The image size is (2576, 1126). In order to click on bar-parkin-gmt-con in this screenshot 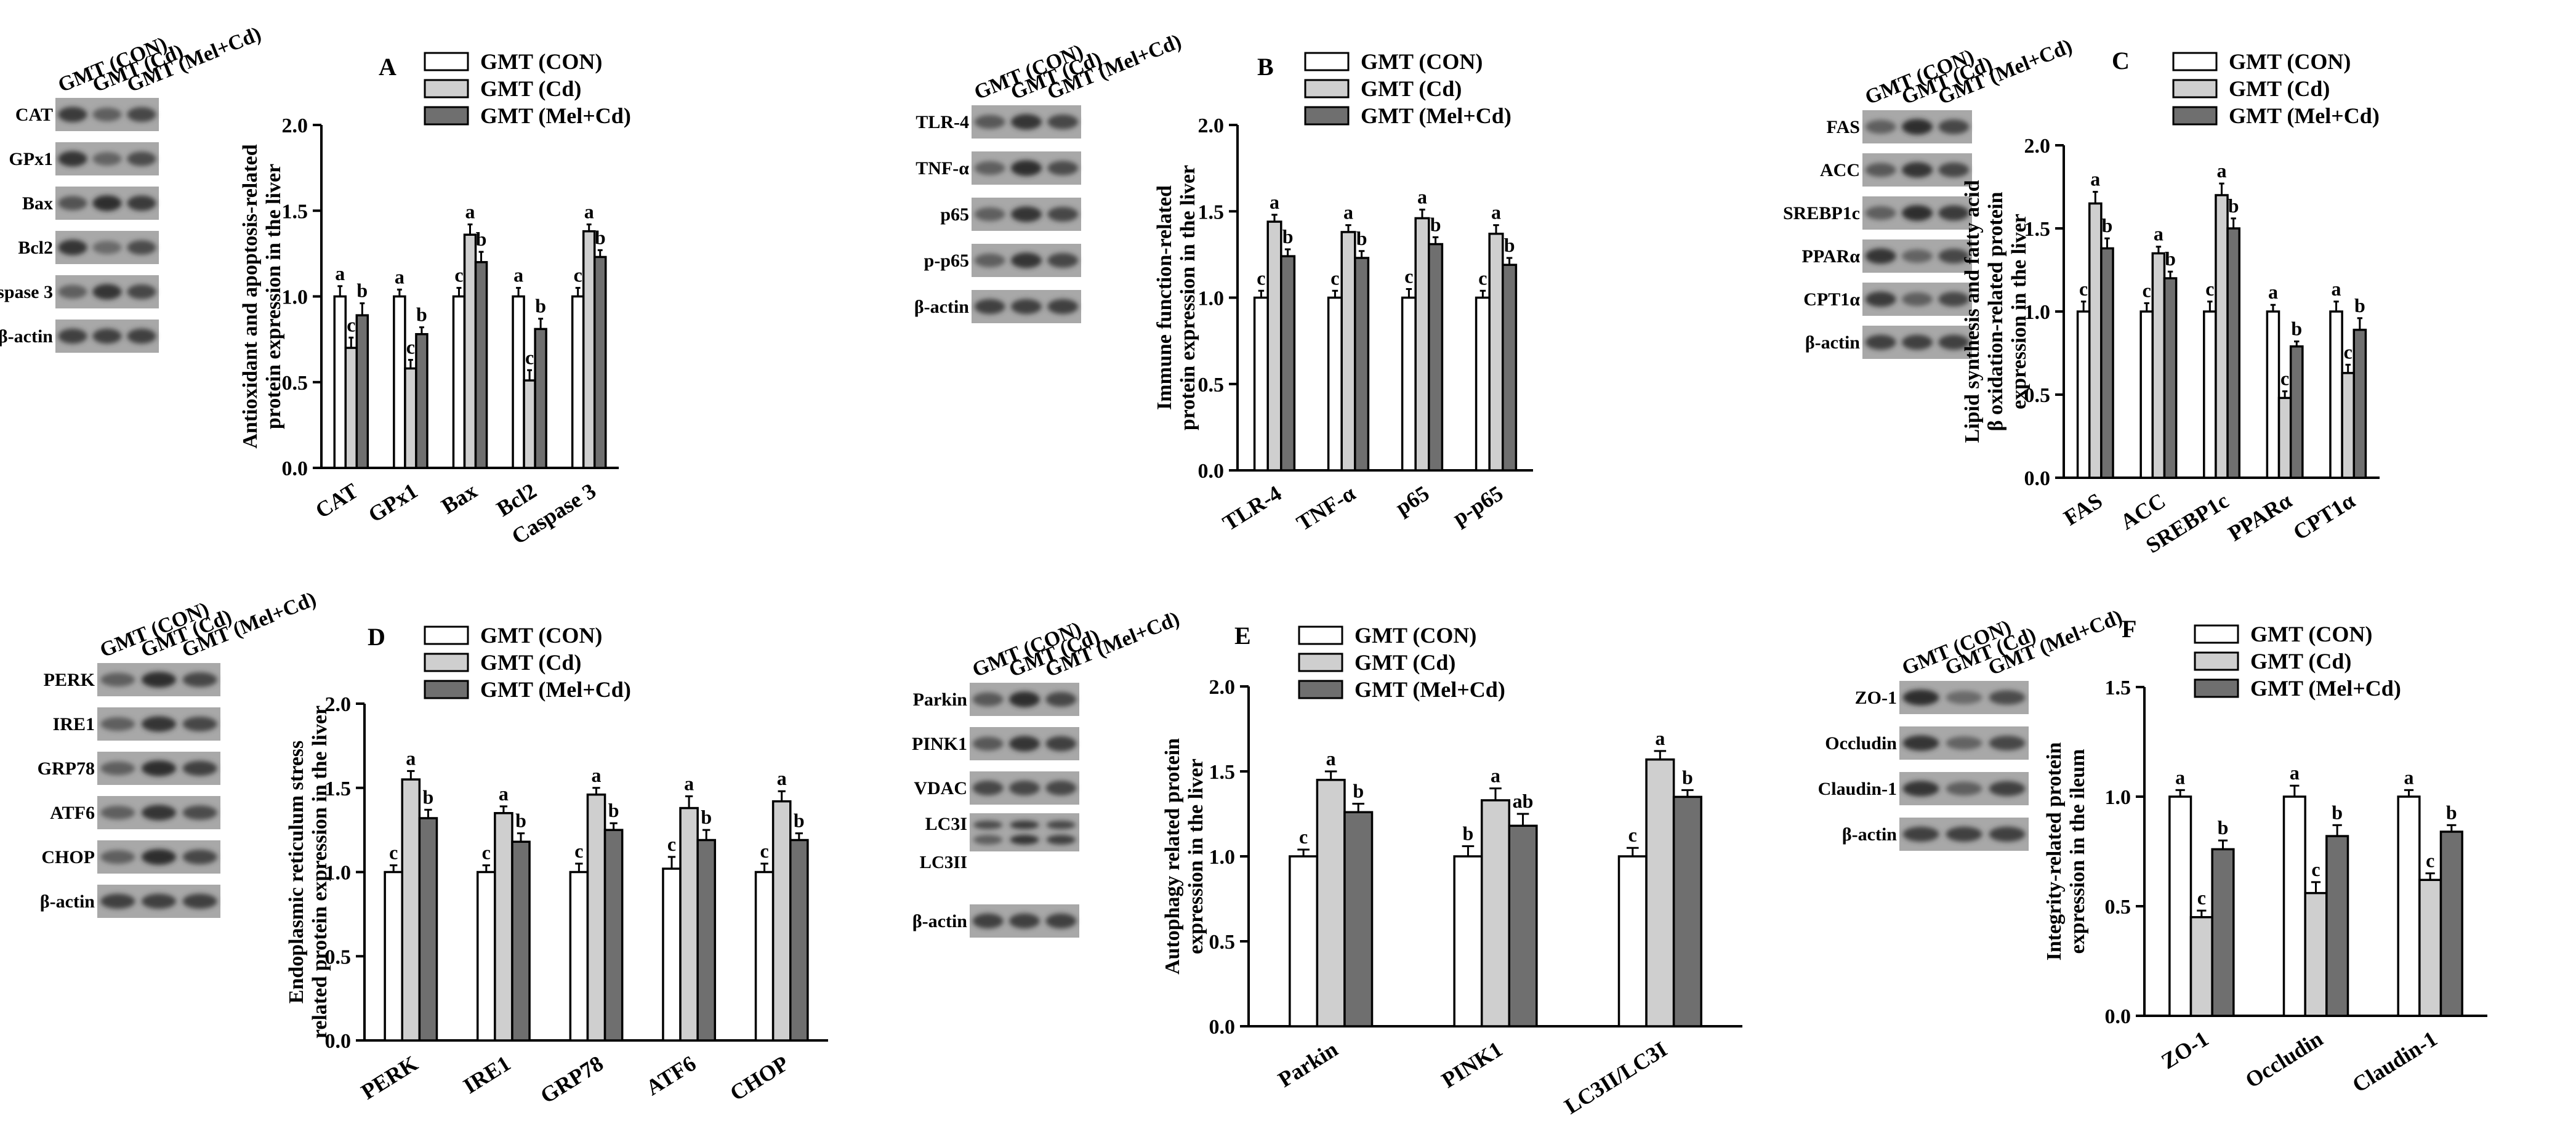, I will do `click(1304, 941)`.